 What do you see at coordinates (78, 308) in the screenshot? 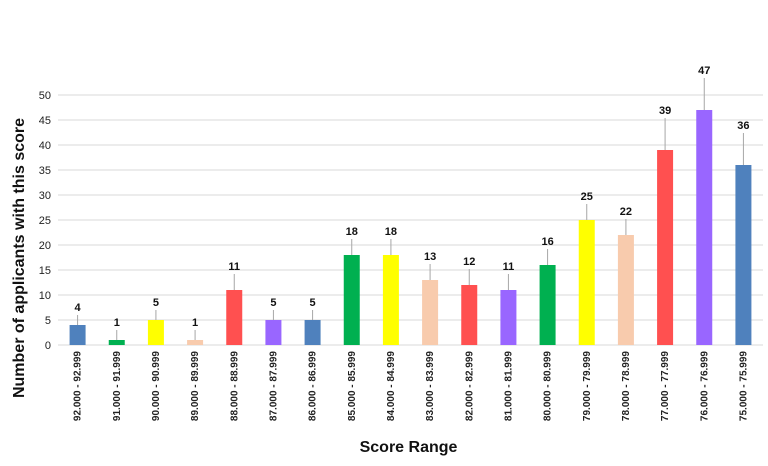
I see `data-label: 4` at bounding box center [78, 308].